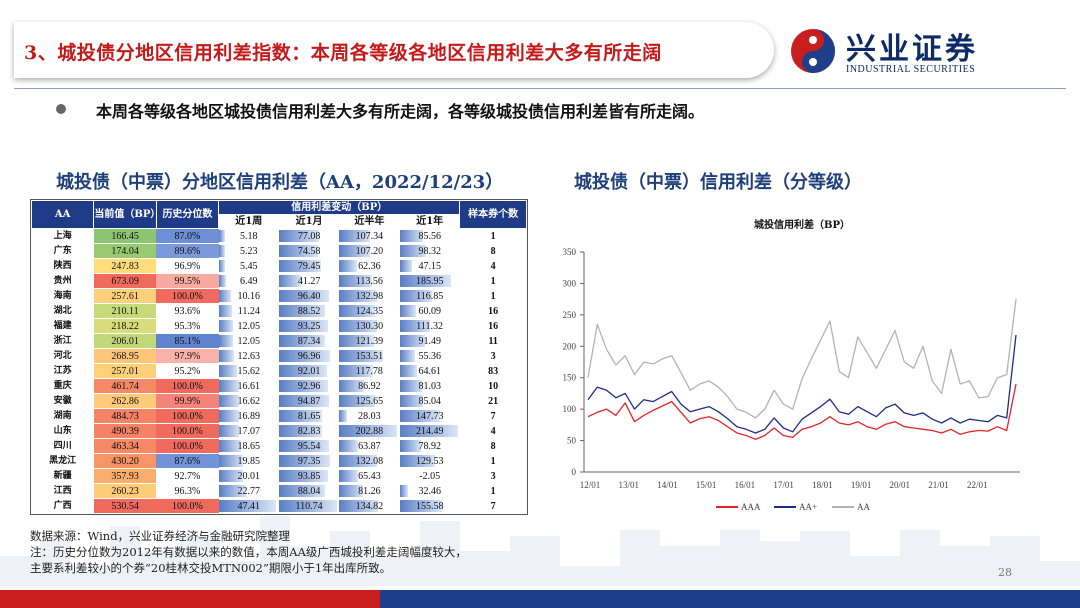 The width and height of the screenshot is (1080, 608). Describe the element at coordinates (249, 461) in the screenshot. I see `change-value: 19.85` at that location.